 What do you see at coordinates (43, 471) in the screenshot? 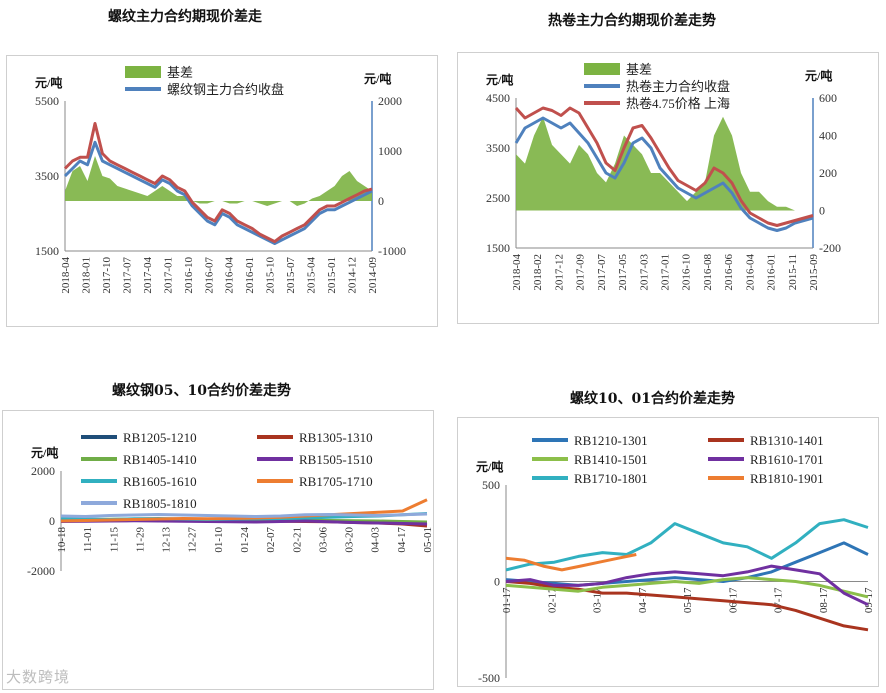
I see `y-tick-label-left: 2000` at bounding box center [43, 471].